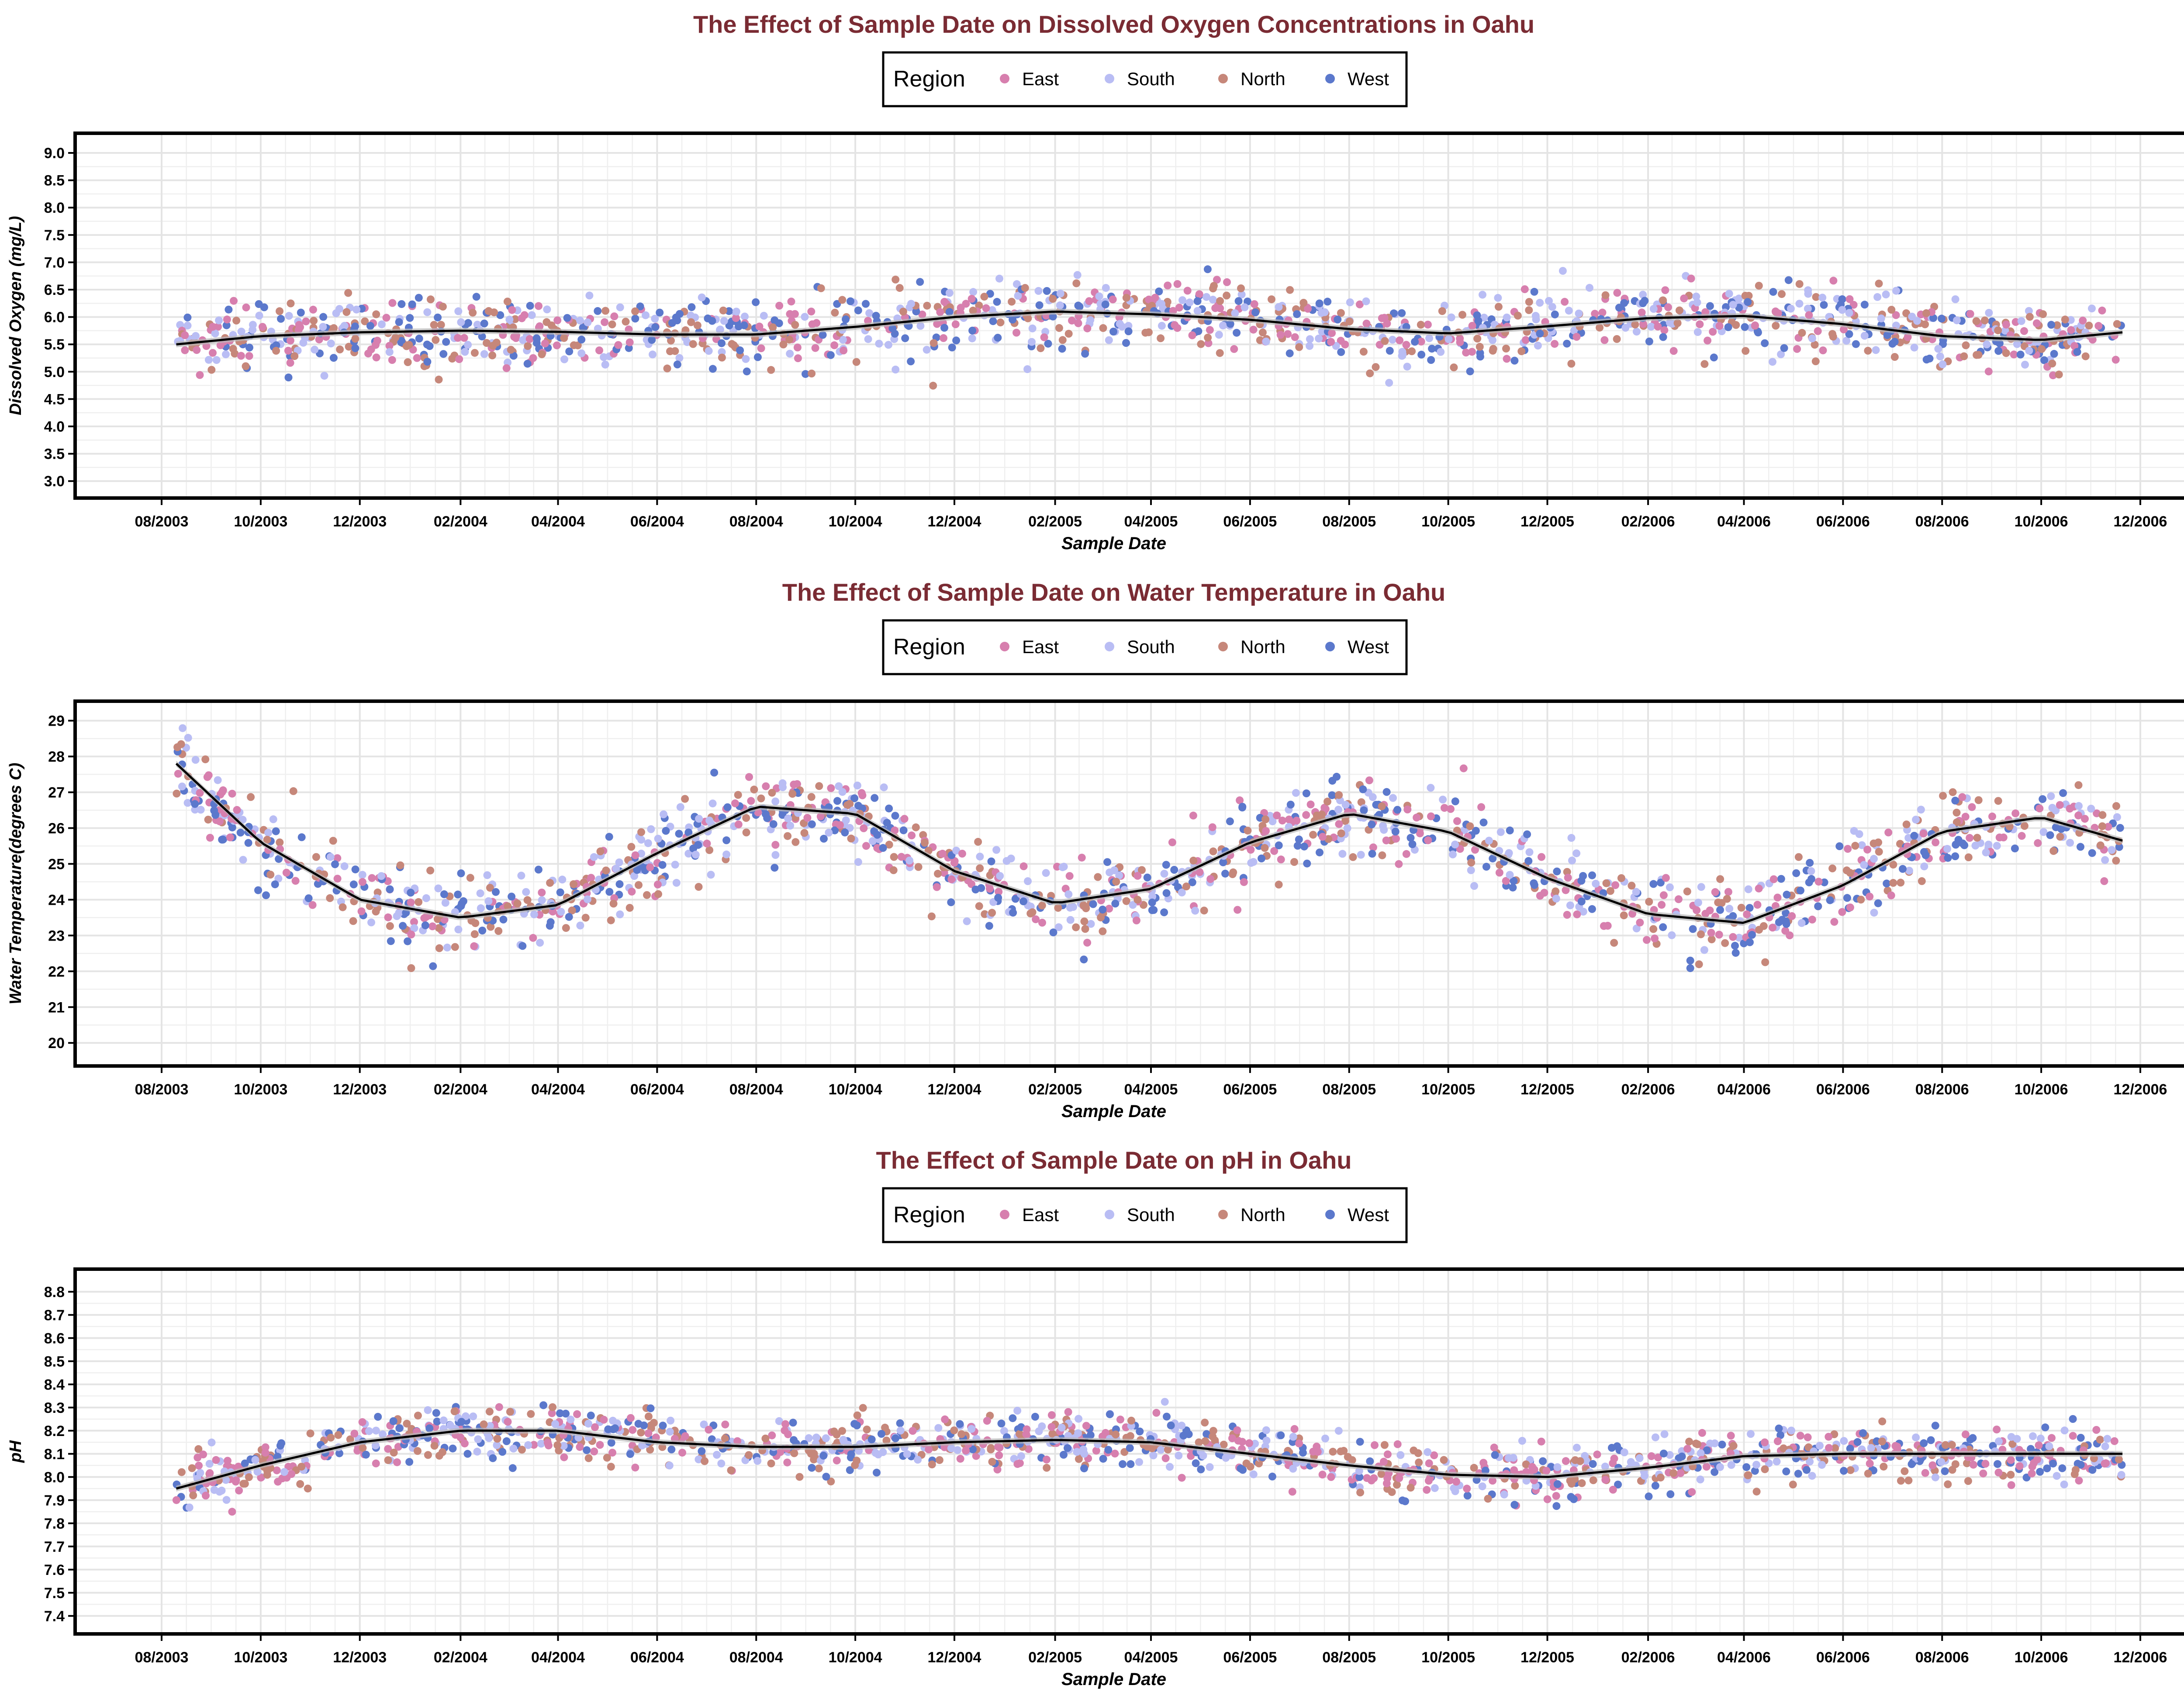 The image size is (2184, 1706). What do you see at coordinates (1843, 1089) in the screenshot?
I see `x-tick-label: 06/2006` at bounding box center [1843, 1089].